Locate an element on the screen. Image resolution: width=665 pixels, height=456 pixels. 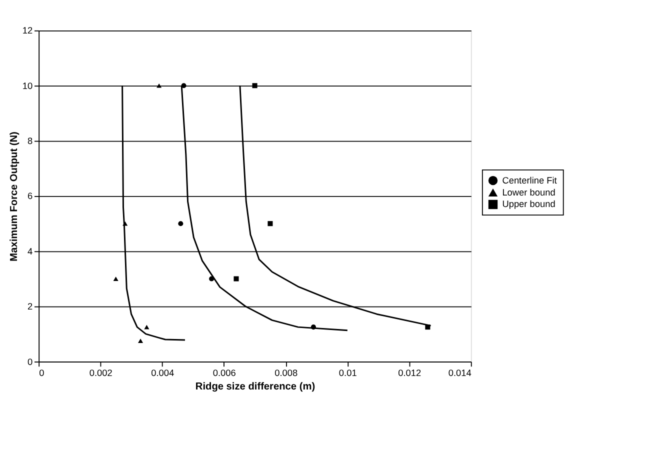
y-axis-title: Maximum Force Output (N) is located at coordinates (14, 197).